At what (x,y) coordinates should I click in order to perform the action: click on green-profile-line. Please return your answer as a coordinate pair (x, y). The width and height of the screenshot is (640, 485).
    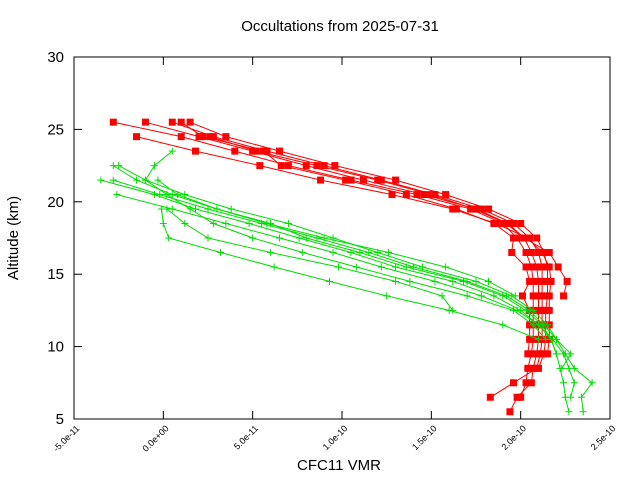
    Looking at the image, I should click on (310, 259).